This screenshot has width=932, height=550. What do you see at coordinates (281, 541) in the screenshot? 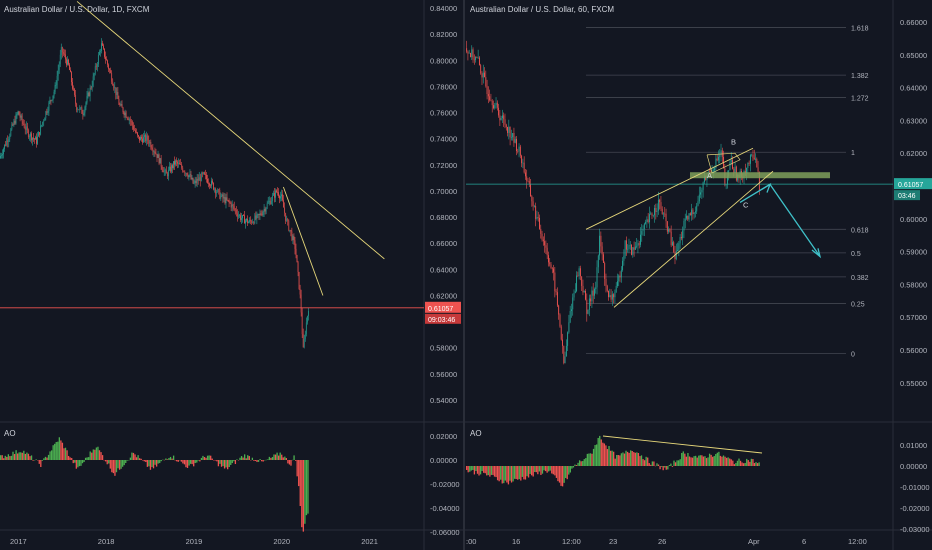
I see `daily-time-tick: 2020` at bounding box center [281, 541].